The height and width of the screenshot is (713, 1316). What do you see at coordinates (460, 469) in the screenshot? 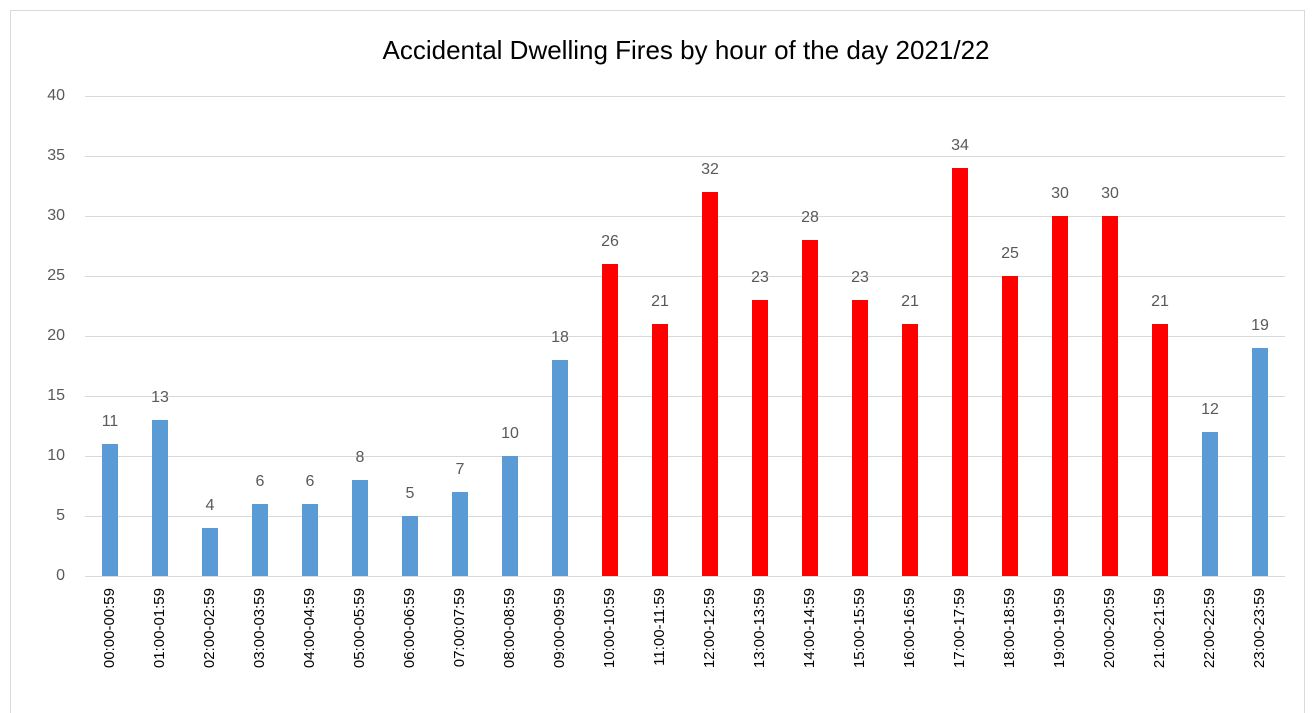
I see `value-label: 7` at bounding box center [460, 469].